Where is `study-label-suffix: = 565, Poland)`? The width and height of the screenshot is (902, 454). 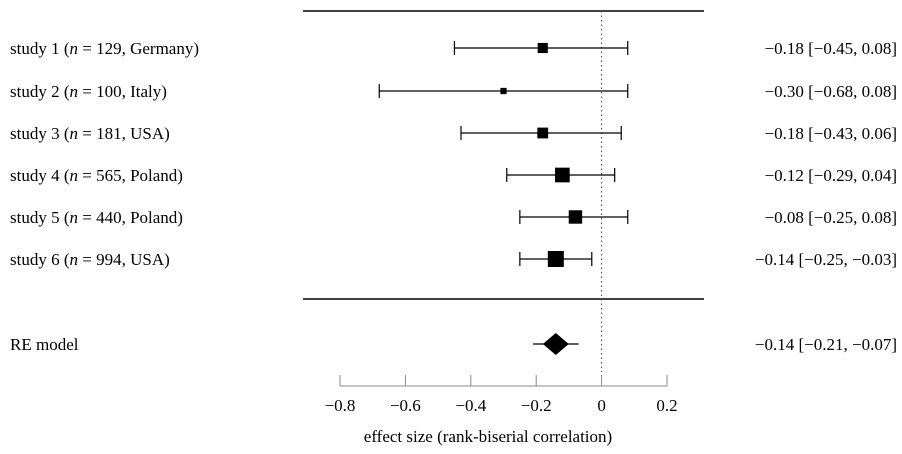 study-label-suffix: = 565, Poland) is located at coordinates (130, 175).